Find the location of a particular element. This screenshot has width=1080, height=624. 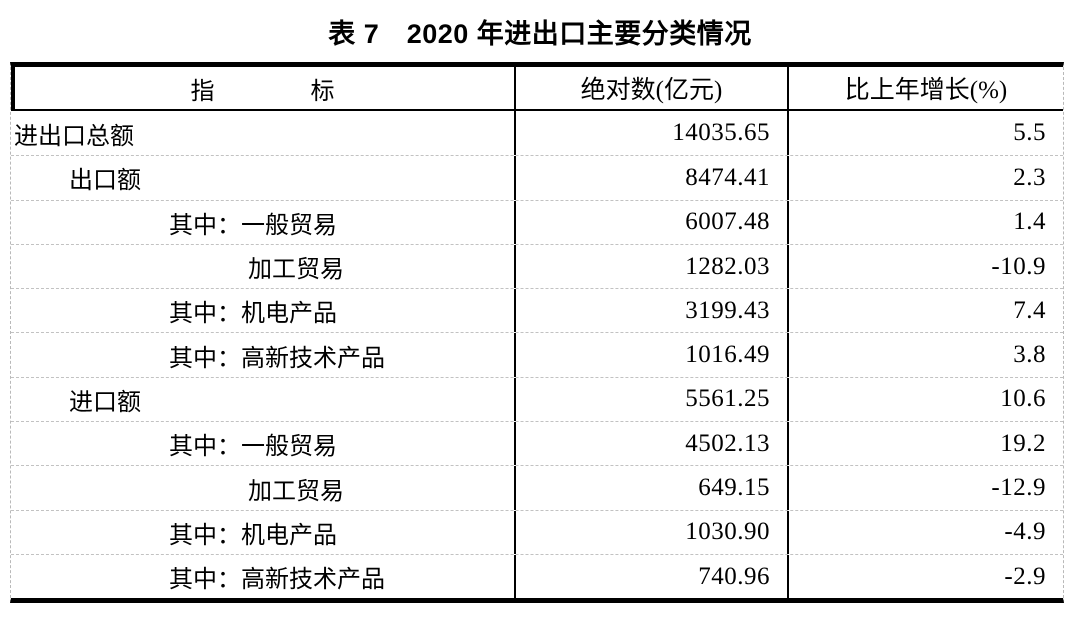

row-absolute-value: 740.96 is located at coordinates (651, 576).